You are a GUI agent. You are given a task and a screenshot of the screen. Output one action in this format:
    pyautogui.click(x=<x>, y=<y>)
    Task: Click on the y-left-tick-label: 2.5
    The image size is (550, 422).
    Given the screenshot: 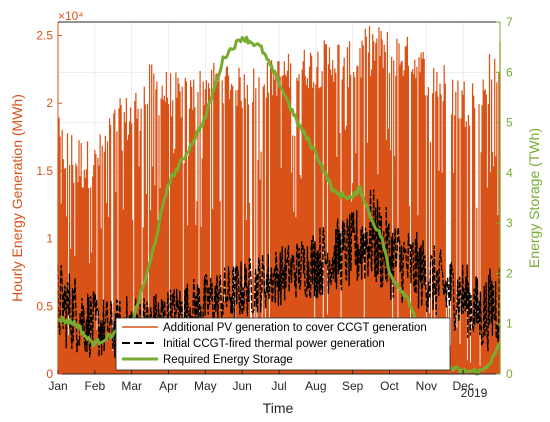 What is the action you would take?
    pyautogui.click(x=44, y=36)
    